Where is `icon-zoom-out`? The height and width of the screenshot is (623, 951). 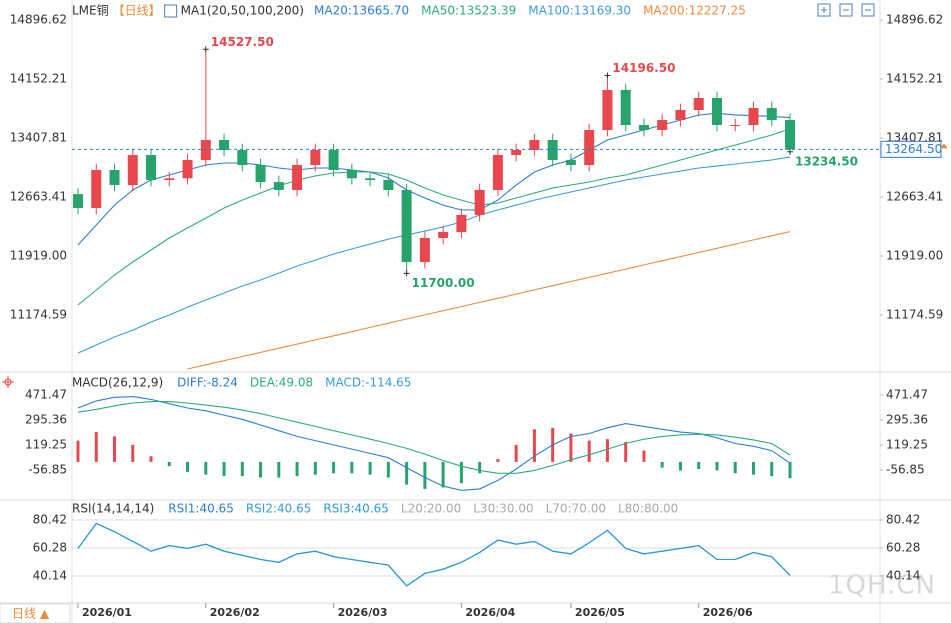
icon-zoom-out is located at coordinates (868, 10).